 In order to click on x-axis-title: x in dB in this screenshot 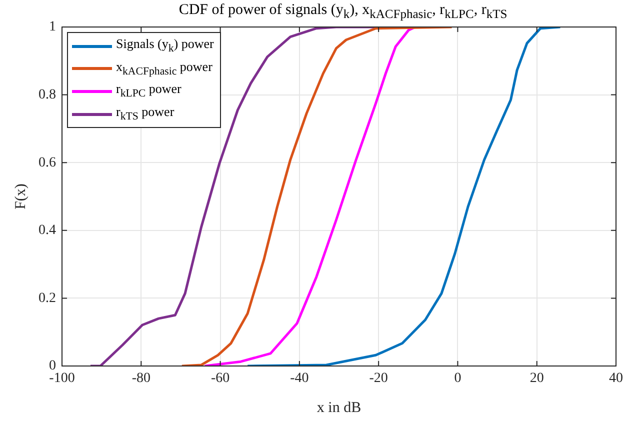, I will do `click(339, 408)`.